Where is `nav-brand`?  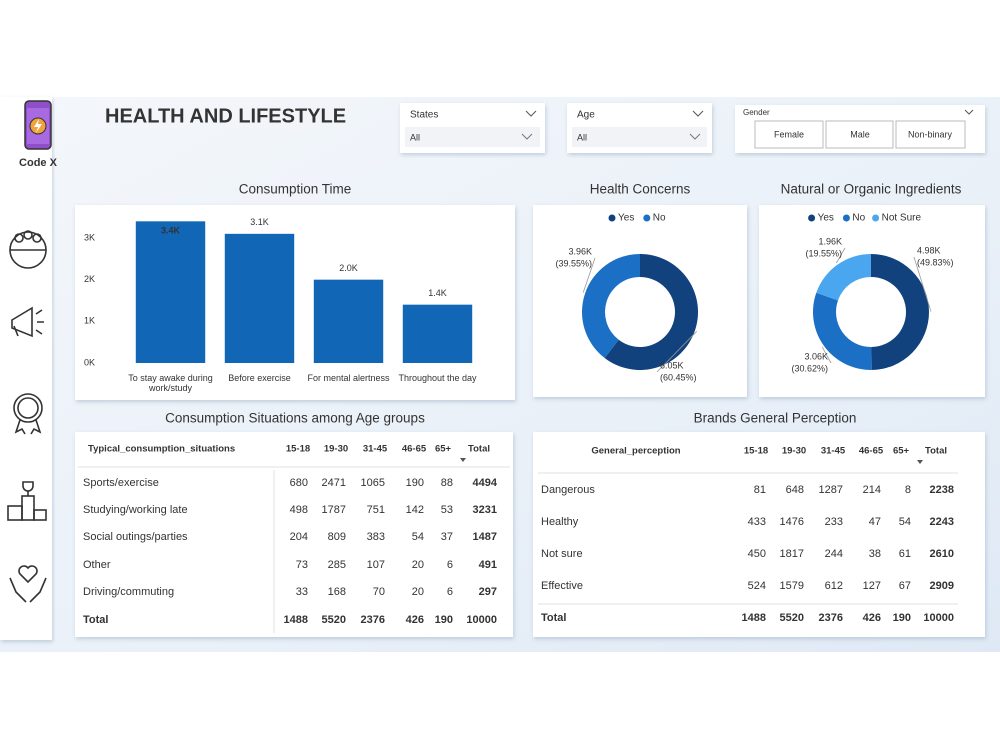
nav-brand is located at coordinates (28, 414).